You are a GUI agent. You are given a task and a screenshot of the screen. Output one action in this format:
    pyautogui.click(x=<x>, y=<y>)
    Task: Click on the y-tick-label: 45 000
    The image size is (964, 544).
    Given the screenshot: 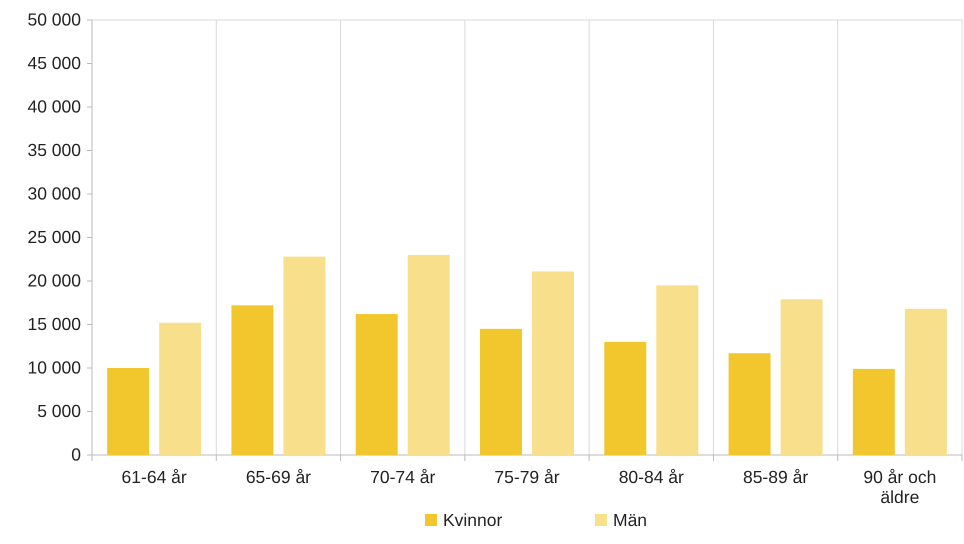 What is the action you would take?
    pyautogui.click(x=54, y=63)
    